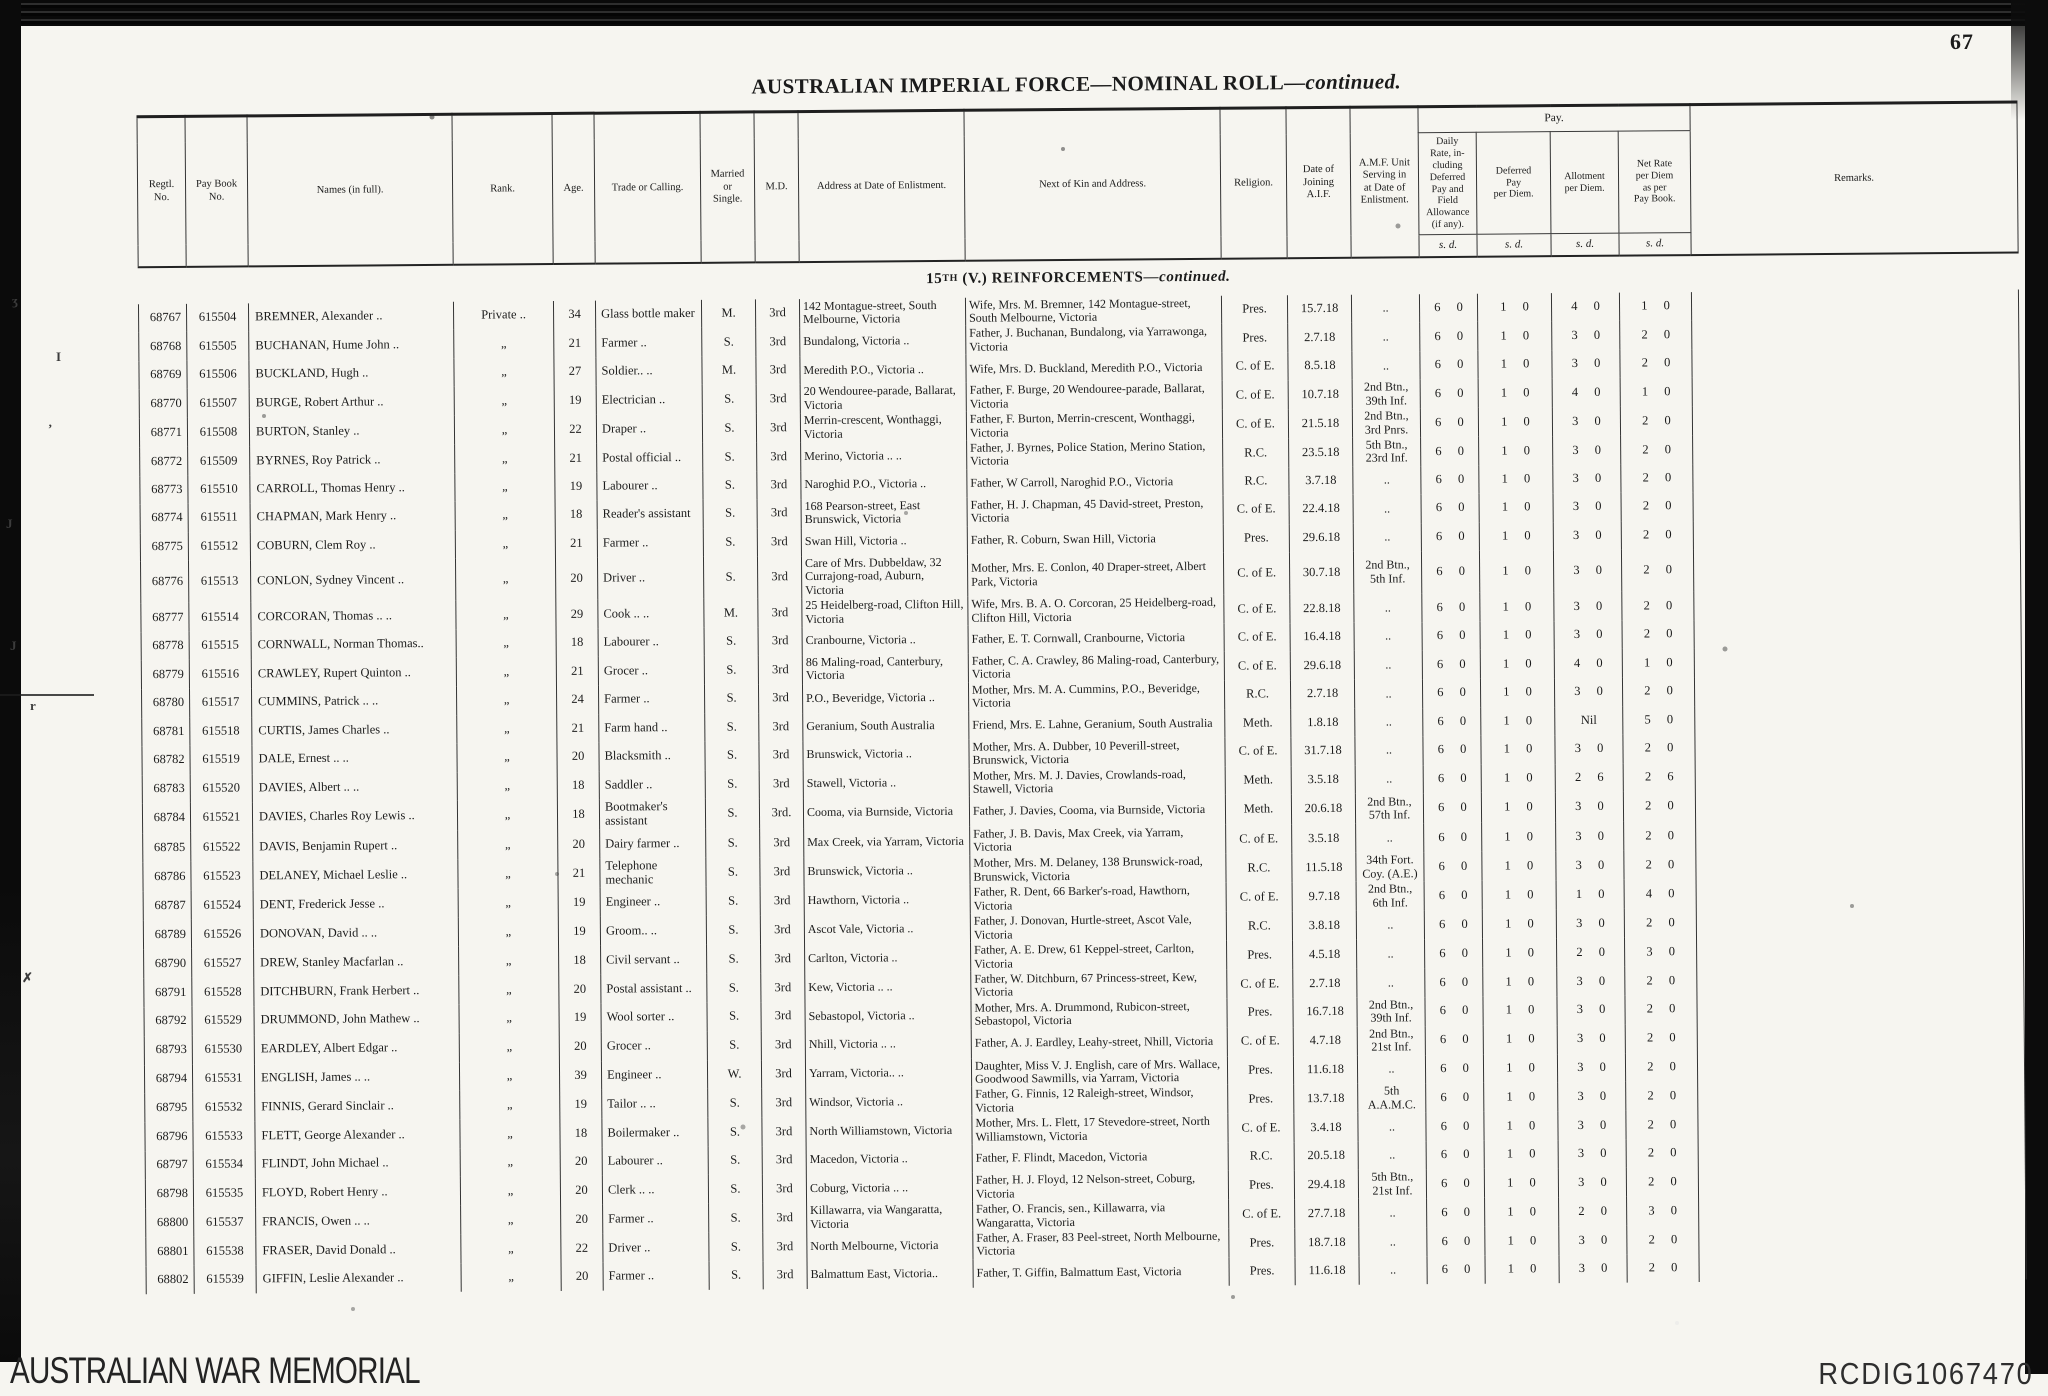  What do you see at coordinates (887, 900) in the screenshot?
I see `cell-address: Hawthorn, Victoria ..` at bounding box center [887, 900].